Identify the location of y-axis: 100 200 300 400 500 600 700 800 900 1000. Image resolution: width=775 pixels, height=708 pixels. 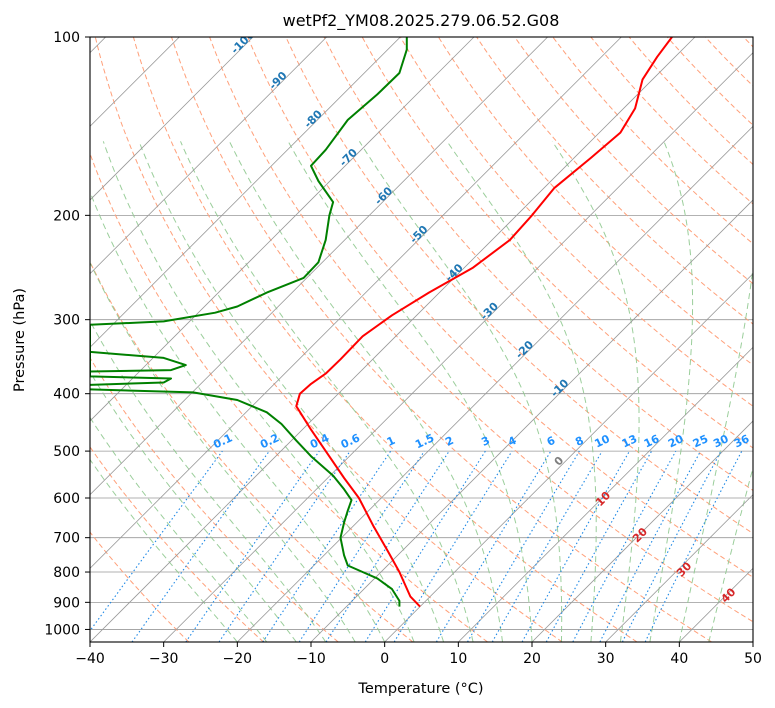
(67, 334).